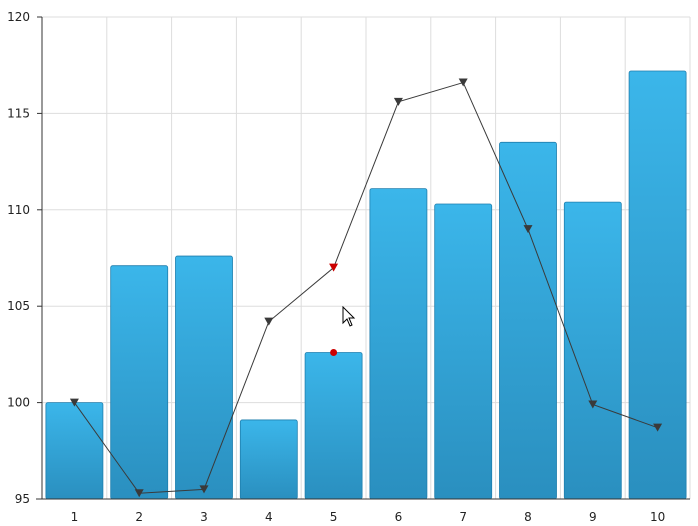 The image size is (698, 526). What do you see at coordinates (269, 517) in the screenshot?
I see `x-tick-label: 4` at bounding box center [269, 517].